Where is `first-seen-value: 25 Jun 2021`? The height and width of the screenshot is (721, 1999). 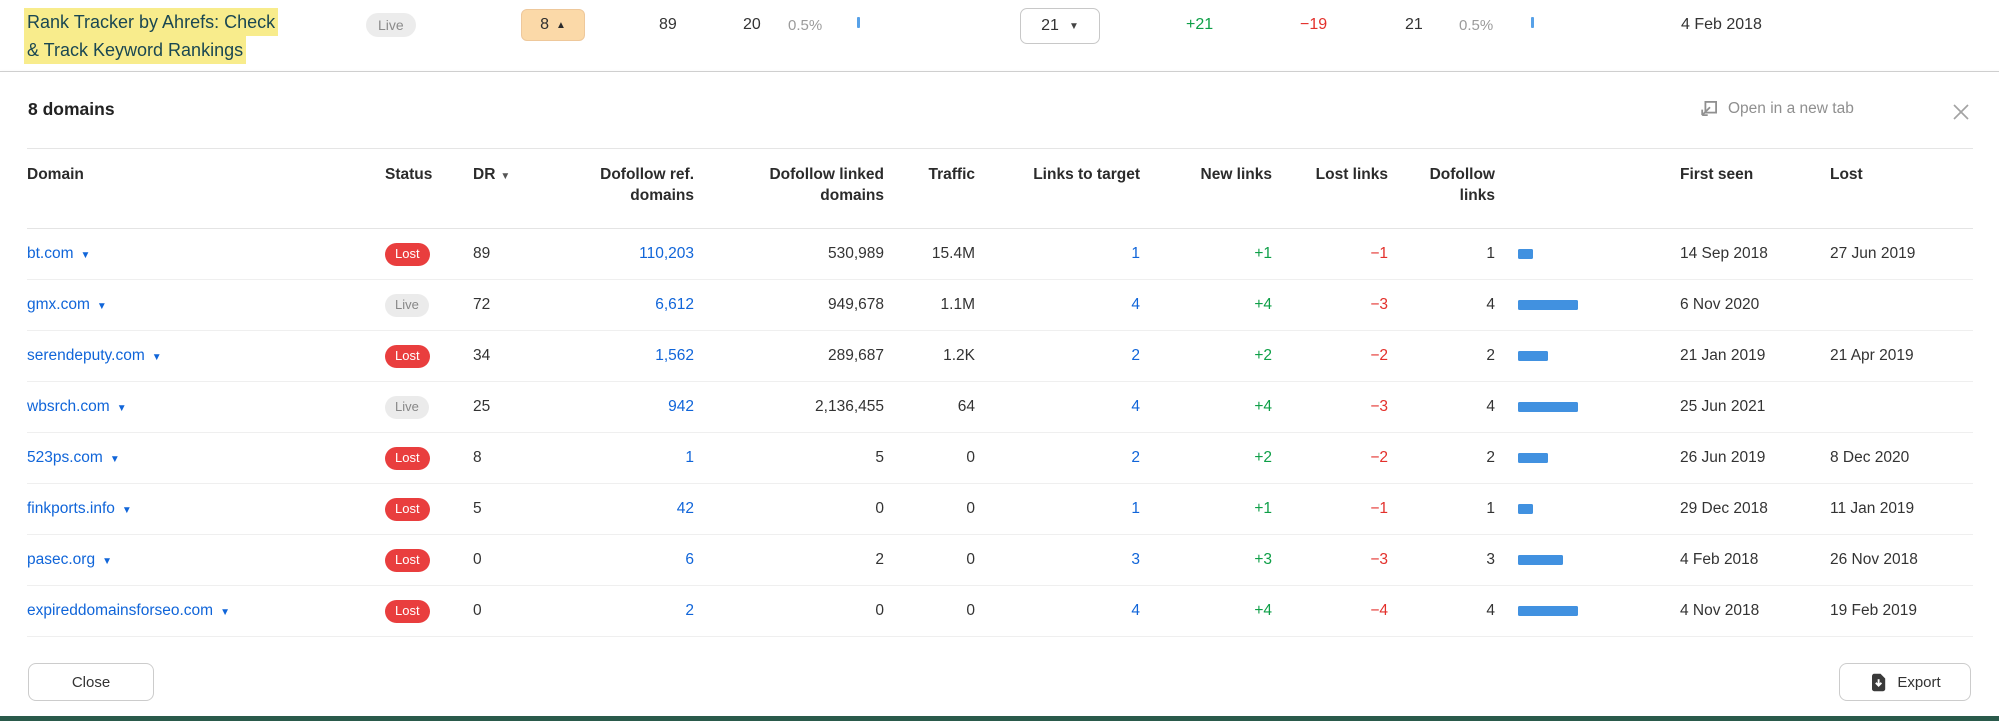
first-seen-value: 25 Jun 2021 is located at coordinates (1723, 406).